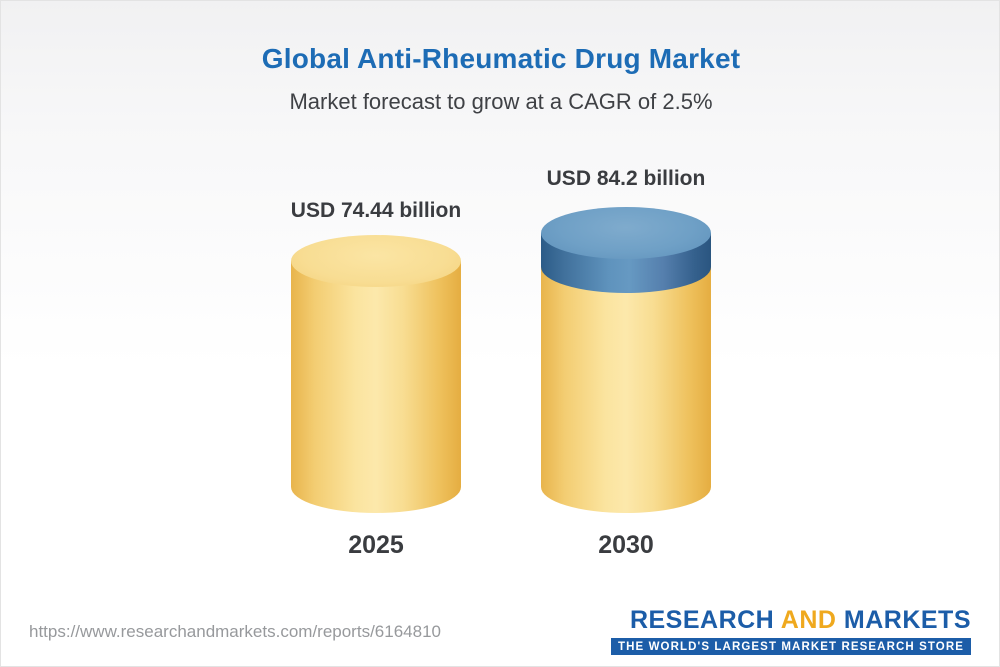 This screenshot has height=667, width=1000. I want to click on bar-value-label-2030: USD 84.2 billion, so click(626, 178).